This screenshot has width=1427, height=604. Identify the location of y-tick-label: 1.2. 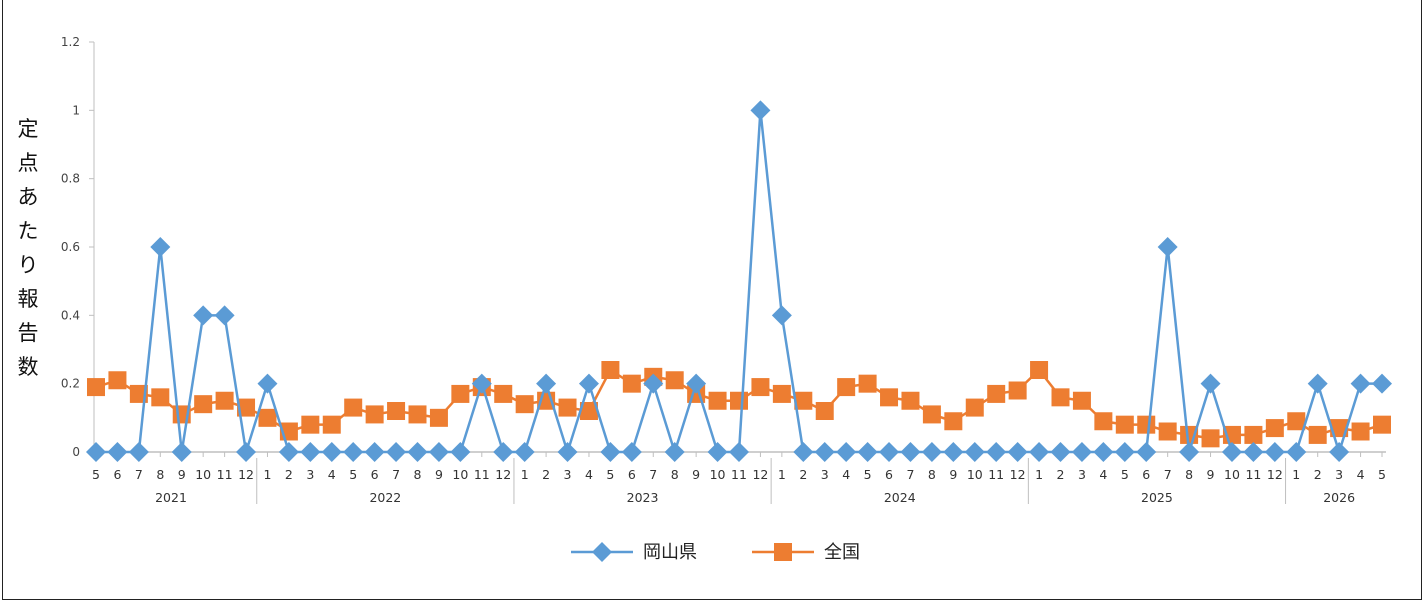
(70, 42).